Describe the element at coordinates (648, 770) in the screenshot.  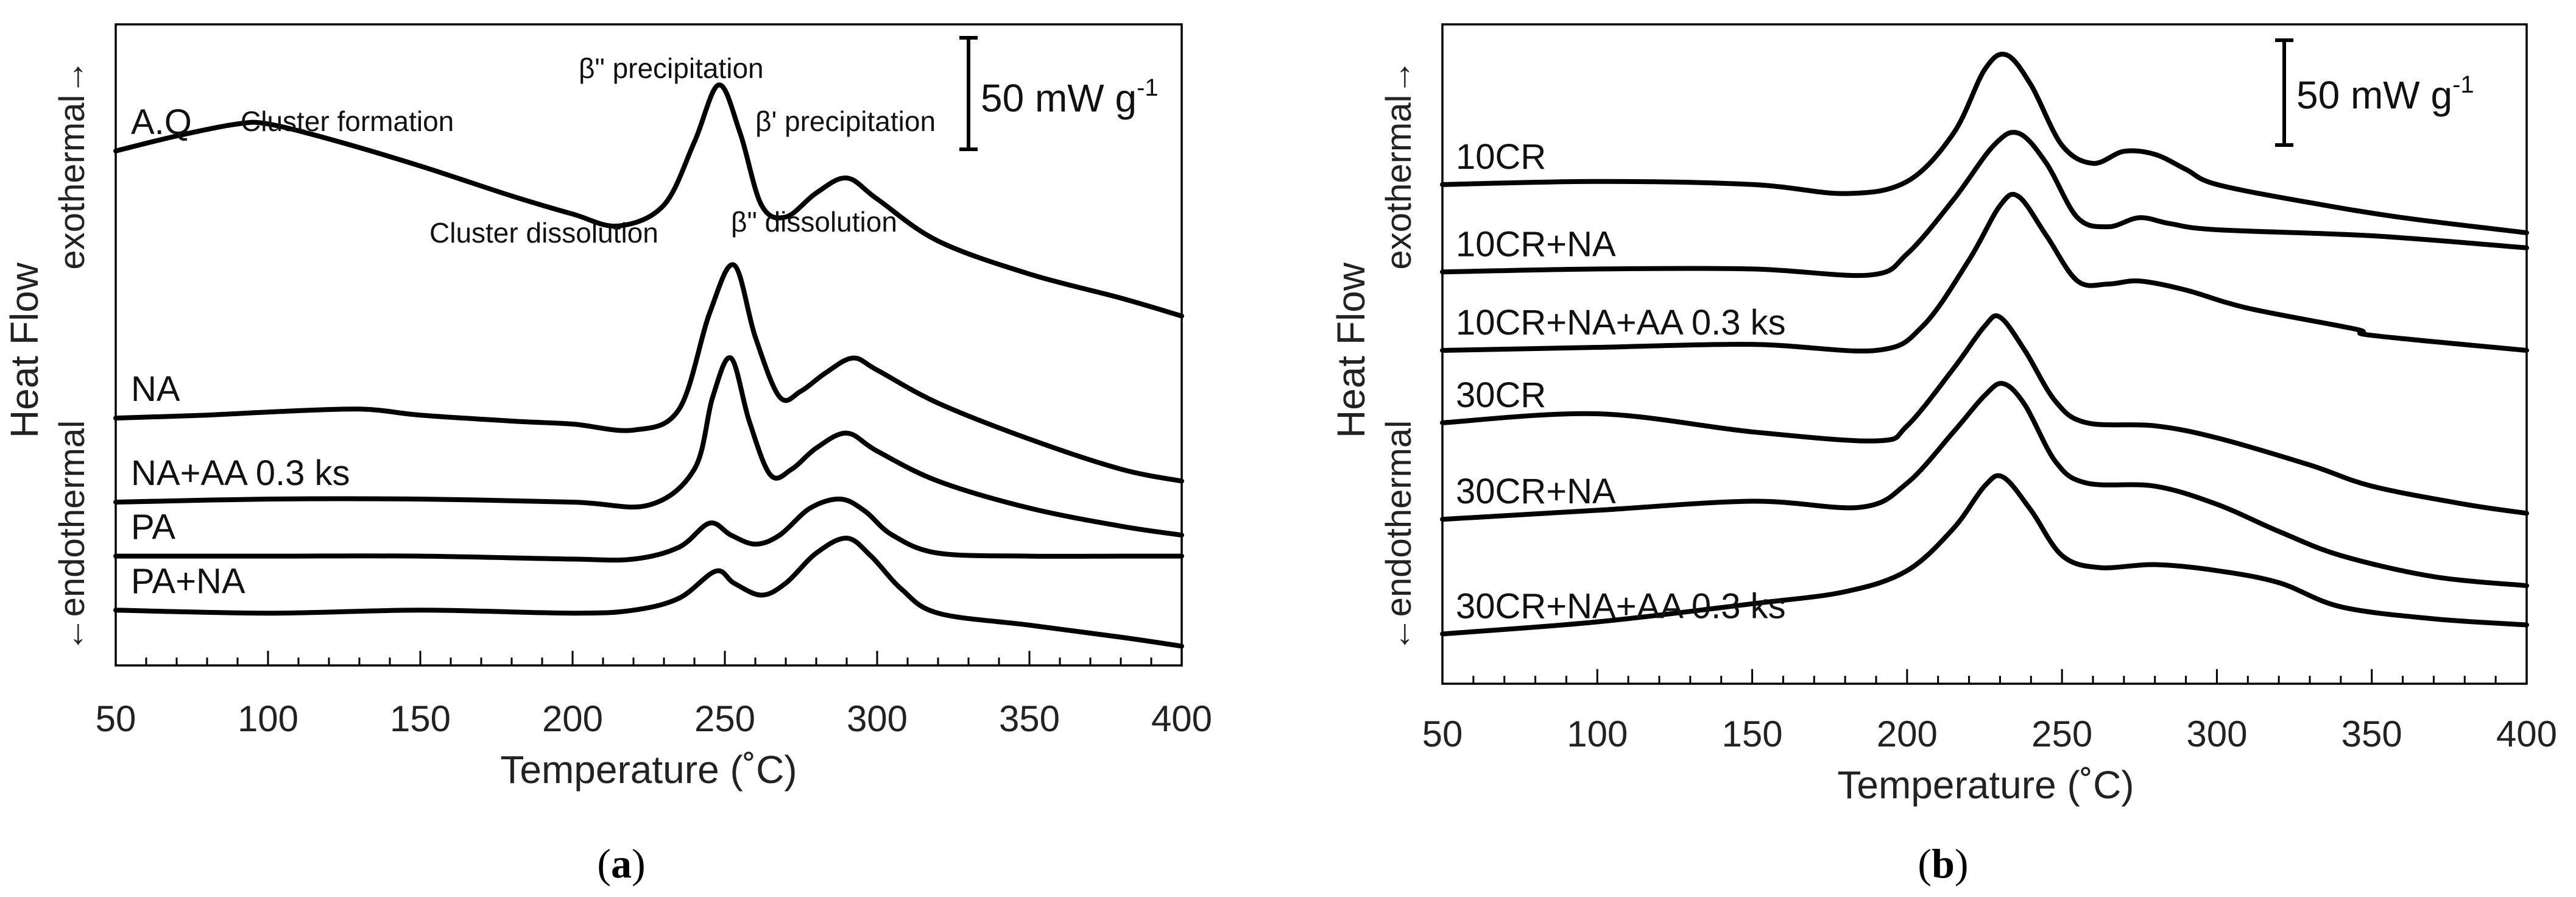
I see `x-axis-label-a: Temperature (˚C)` at that location.